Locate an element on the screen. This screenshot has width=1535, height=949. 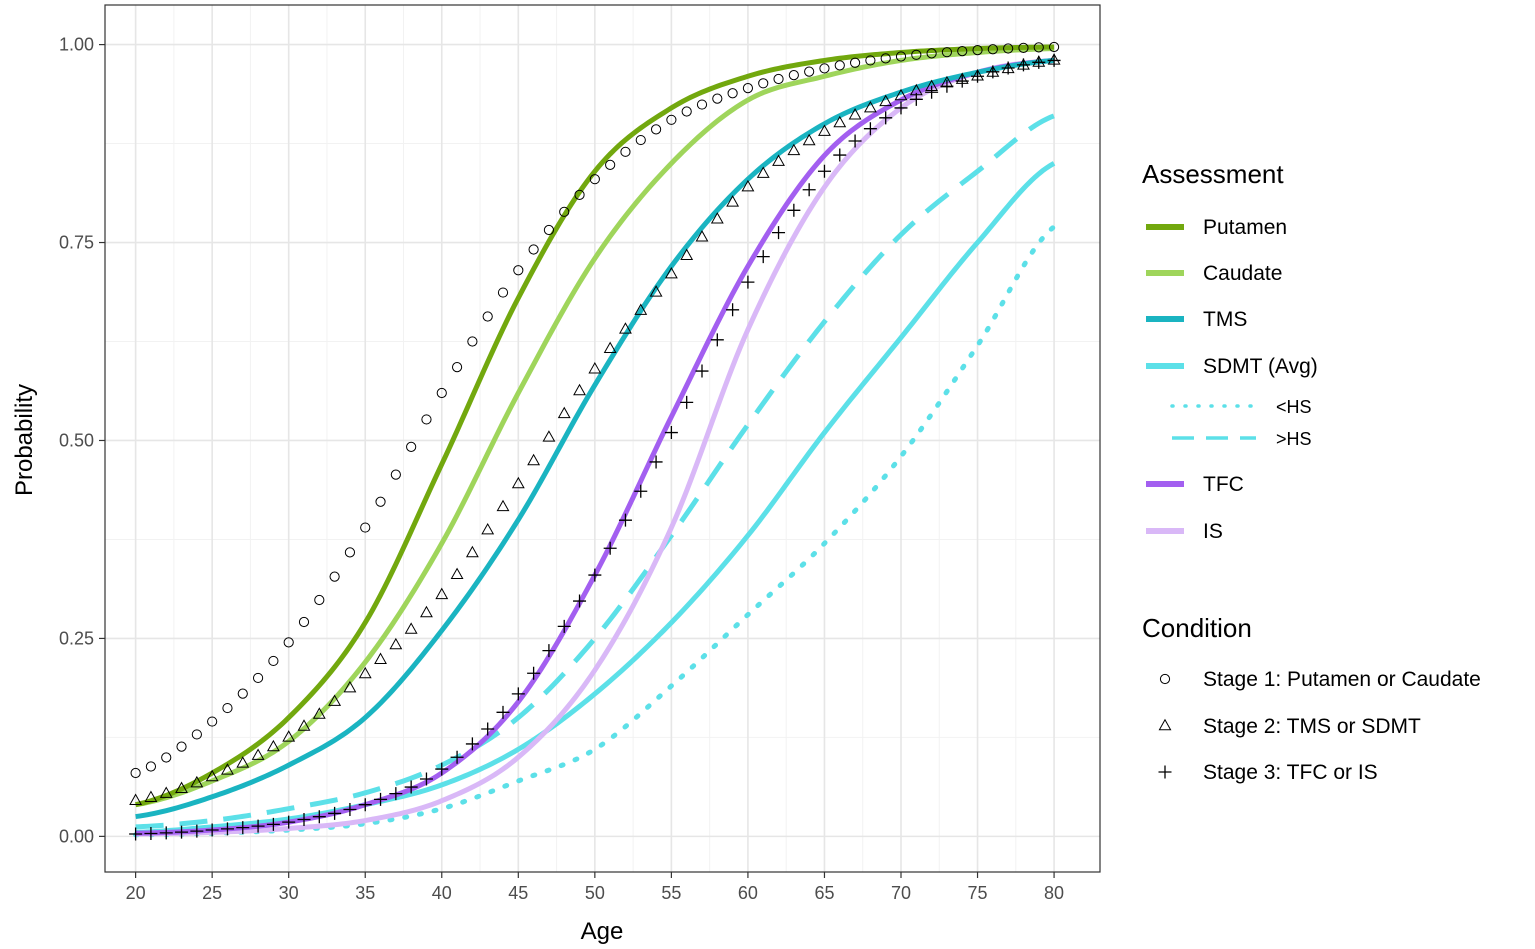
legend-label: Stage 2: TMS or SDMT is located at coordinates (1312, 726).